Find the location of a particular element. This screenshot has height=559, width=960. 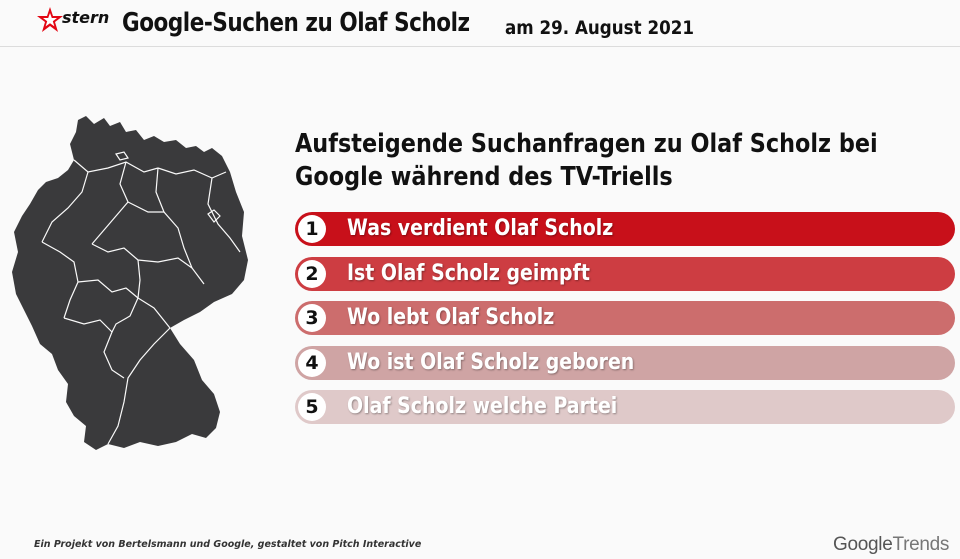

rank-label: Ist Olaf Scholz geimpft is located at coordinates (468, 273).